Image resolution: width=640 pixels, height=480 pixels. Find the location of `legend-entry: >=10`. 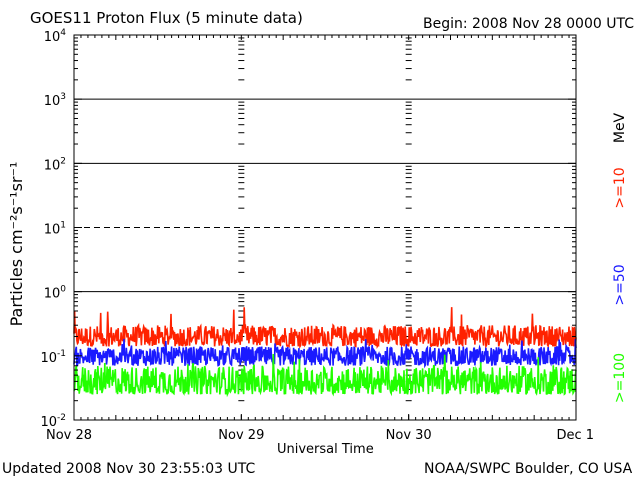

legend-entry: >=10 is located at coordinates (620, 187).